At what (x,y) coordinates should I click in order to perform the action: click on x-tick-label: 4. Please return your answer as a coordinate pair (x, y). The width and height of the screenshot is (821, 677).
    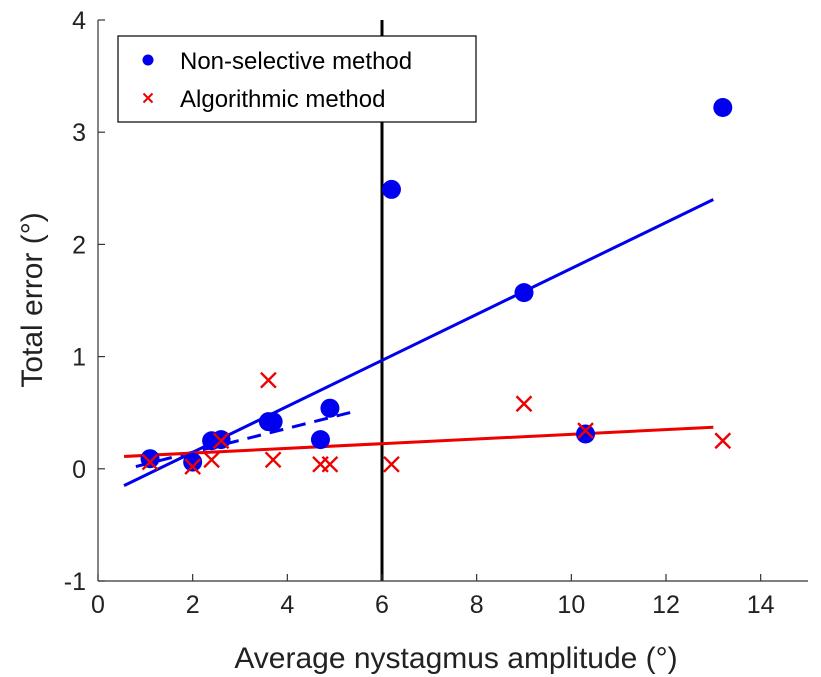
    Looking at the image, I should click on (287, 605).